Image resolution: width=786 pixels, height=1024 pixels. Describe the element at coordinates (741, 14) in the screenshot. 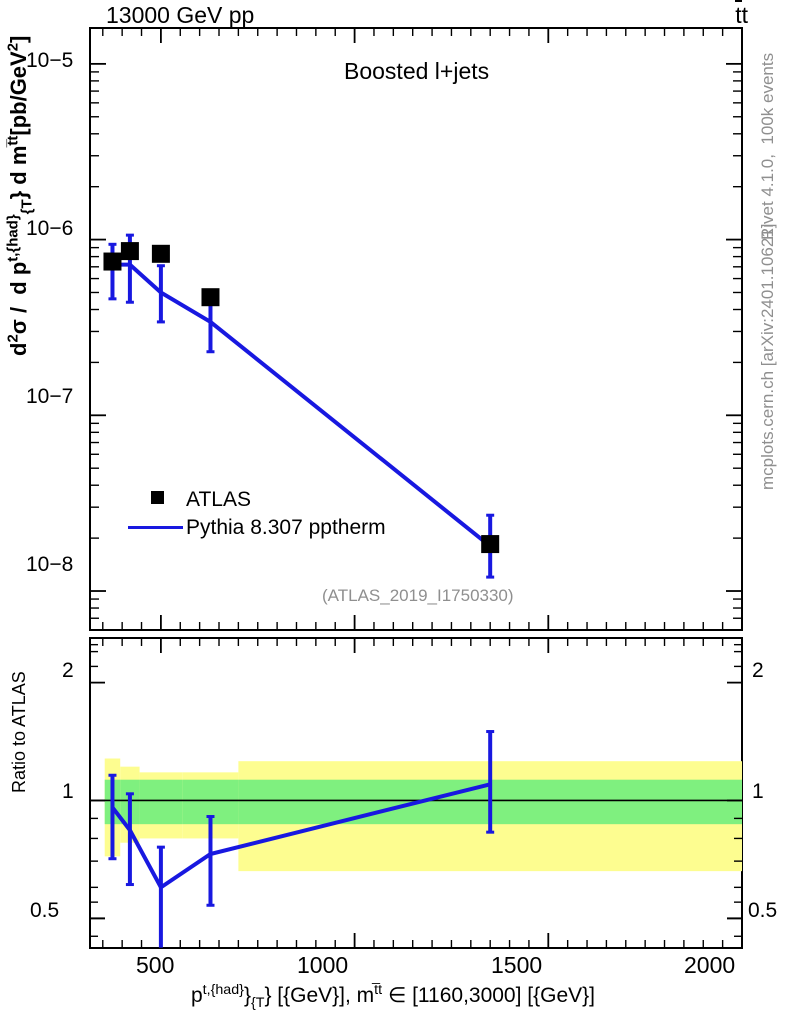

I see `process-label: tt` at that location.